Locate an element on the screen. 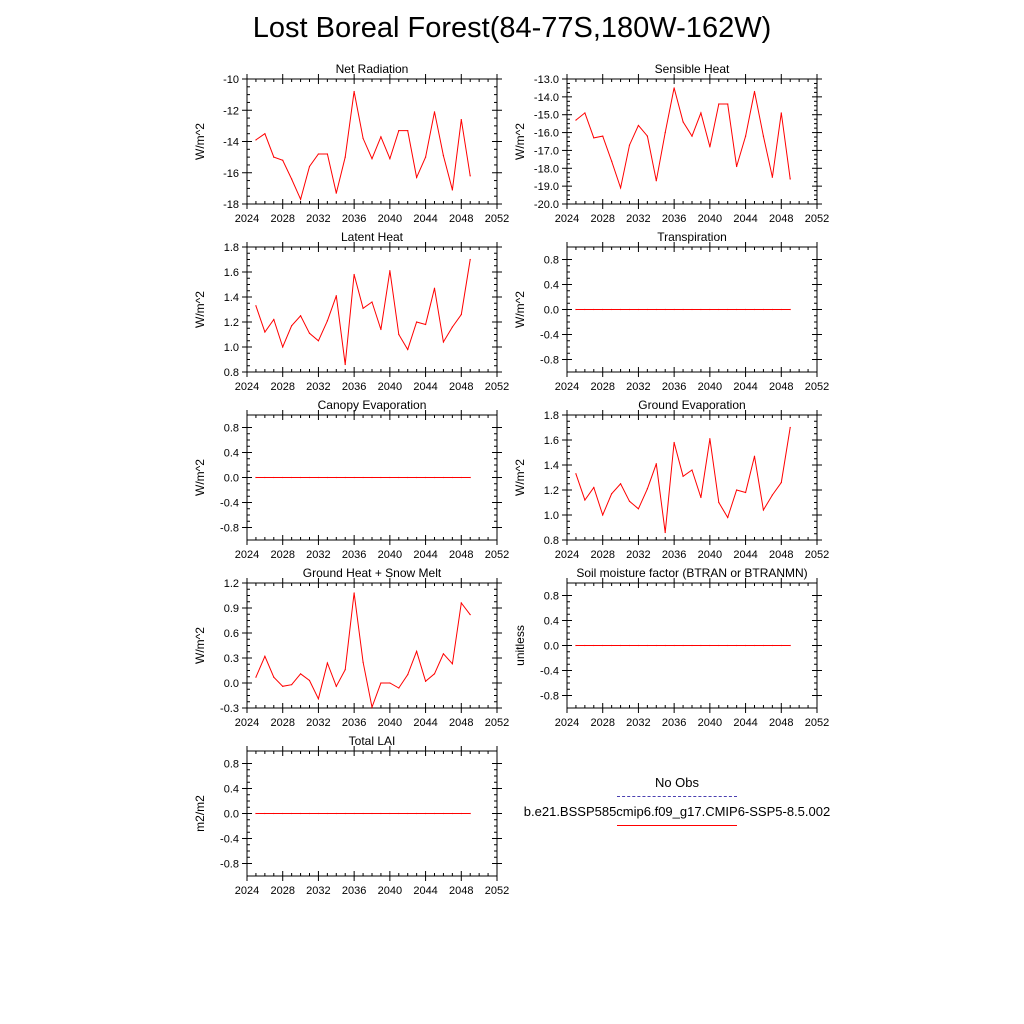 Image resolution: width=1024 pixels, height=1024 pixels. plot-frame is located at coordinates (372, 309).